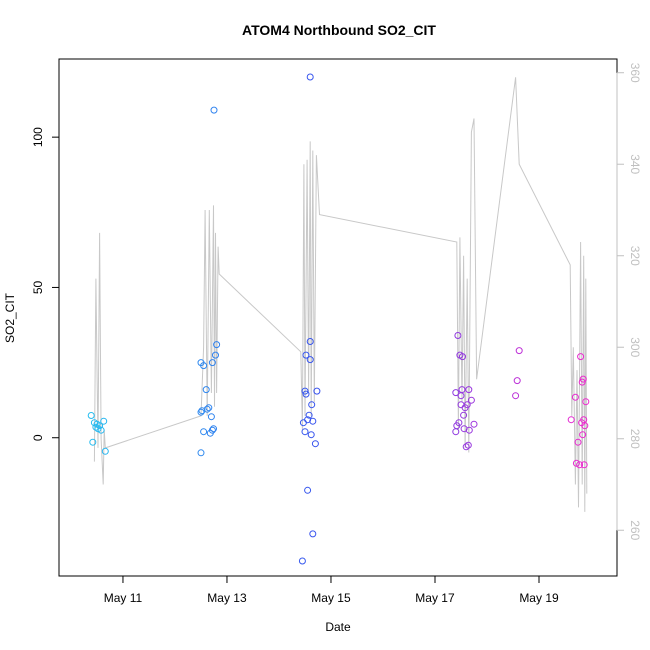 The width and height of the screenshot is (650, 650). What do you see at coordinates (38, 287) in the screenshot?
I see `y-tick-label: 50` at bounding box center [38, 287].